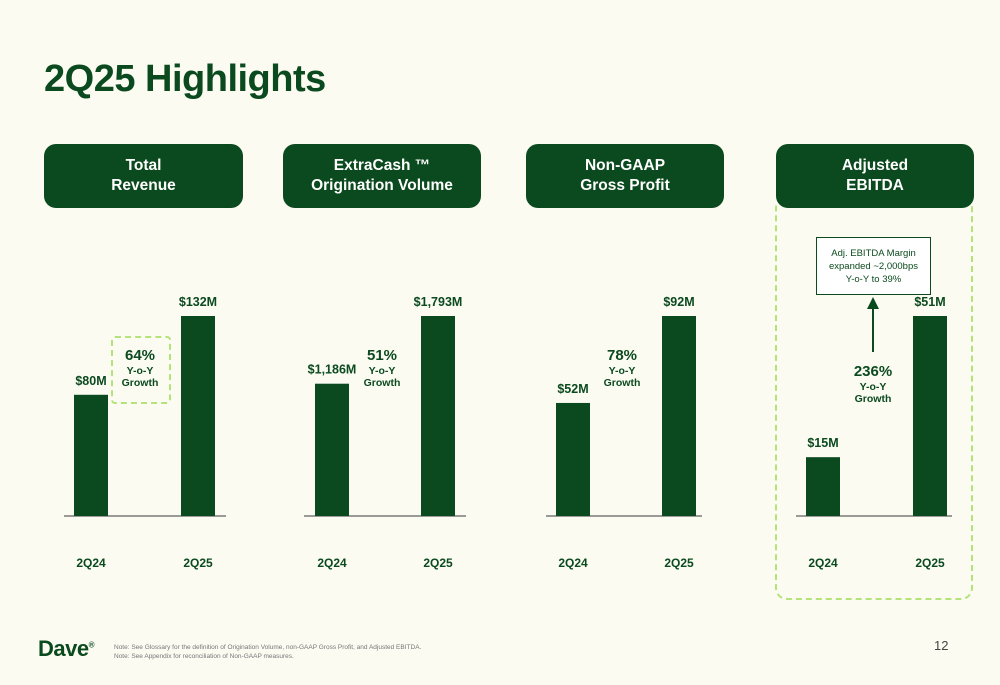  Describe the element at coordinates (91, 645) in the screenshot. I see `logo-registered-mark: ®` at that location.